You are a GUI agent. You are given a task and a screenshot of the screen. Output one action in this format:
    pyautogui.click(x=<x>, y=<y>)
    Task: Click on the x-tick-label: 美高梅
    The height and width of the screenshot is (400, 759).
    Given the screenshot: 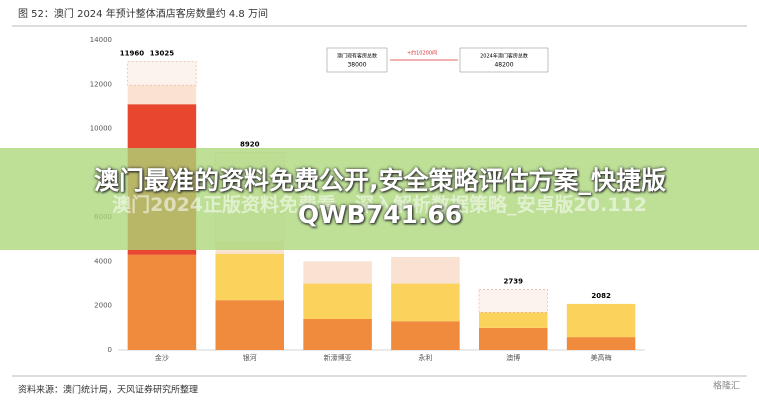 What is the action you would take?
    pyautogui.click(x=601, y=357)
    